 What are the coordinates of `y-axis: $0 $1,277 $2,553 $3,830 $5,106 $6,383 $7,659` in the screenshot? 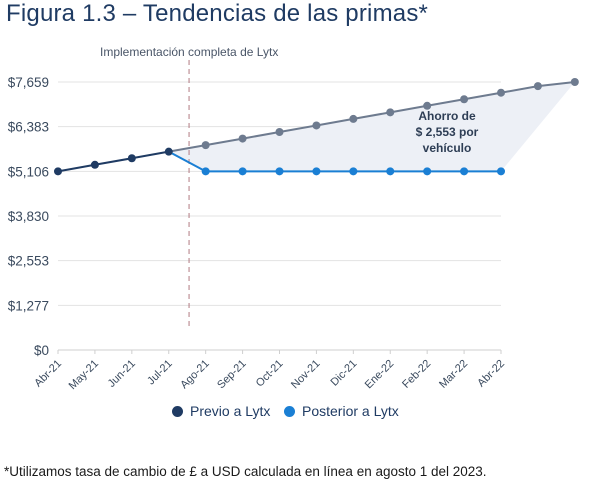 It's located at (28, 216).